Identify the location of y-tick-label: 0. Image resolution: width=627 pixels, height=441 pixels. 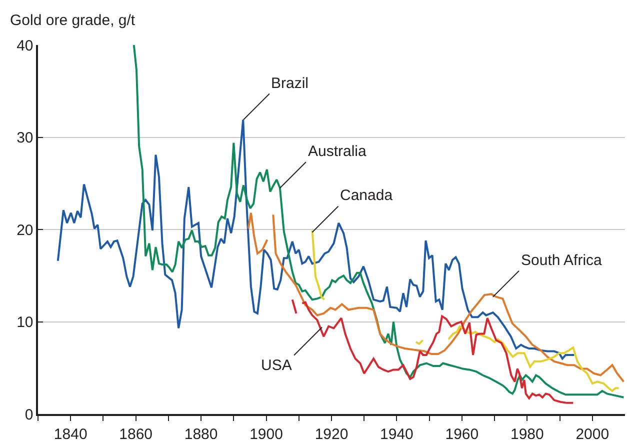
(29, 415).